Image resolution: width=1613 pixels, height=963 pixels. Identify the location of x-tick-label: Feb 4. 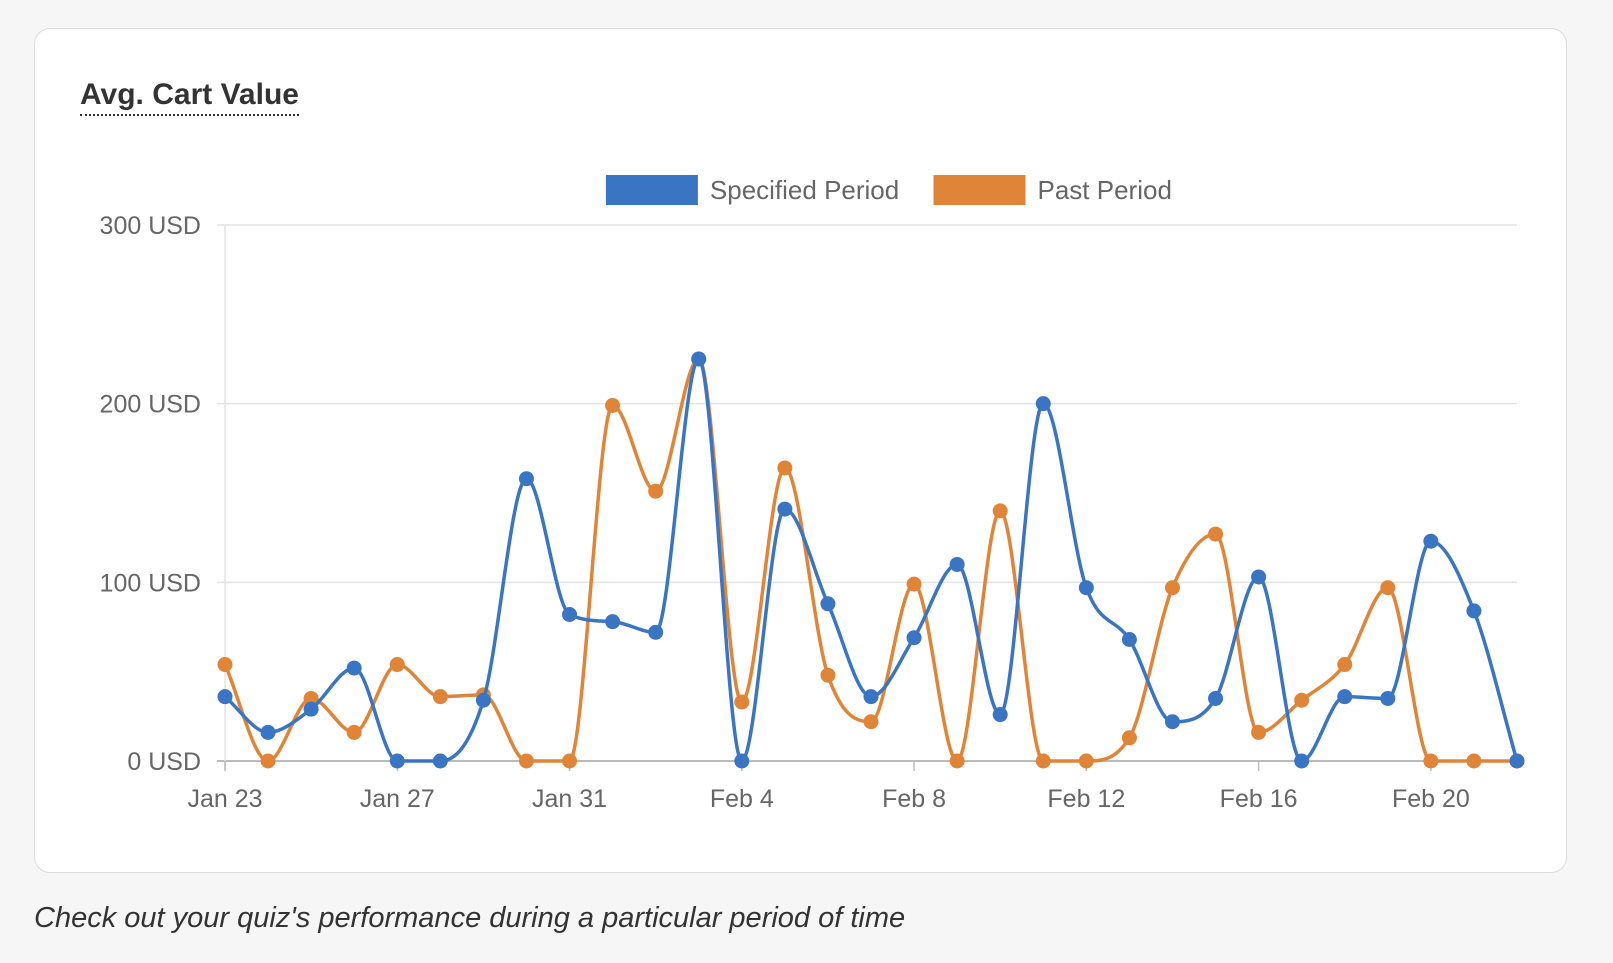
(742, 799).